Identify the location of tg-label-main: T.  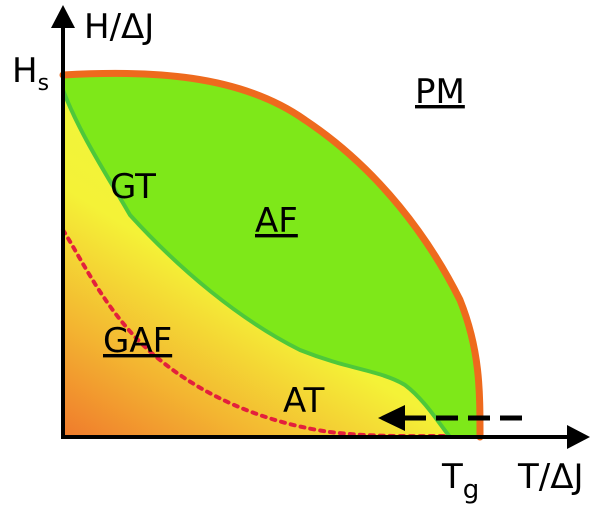
(452, 477).